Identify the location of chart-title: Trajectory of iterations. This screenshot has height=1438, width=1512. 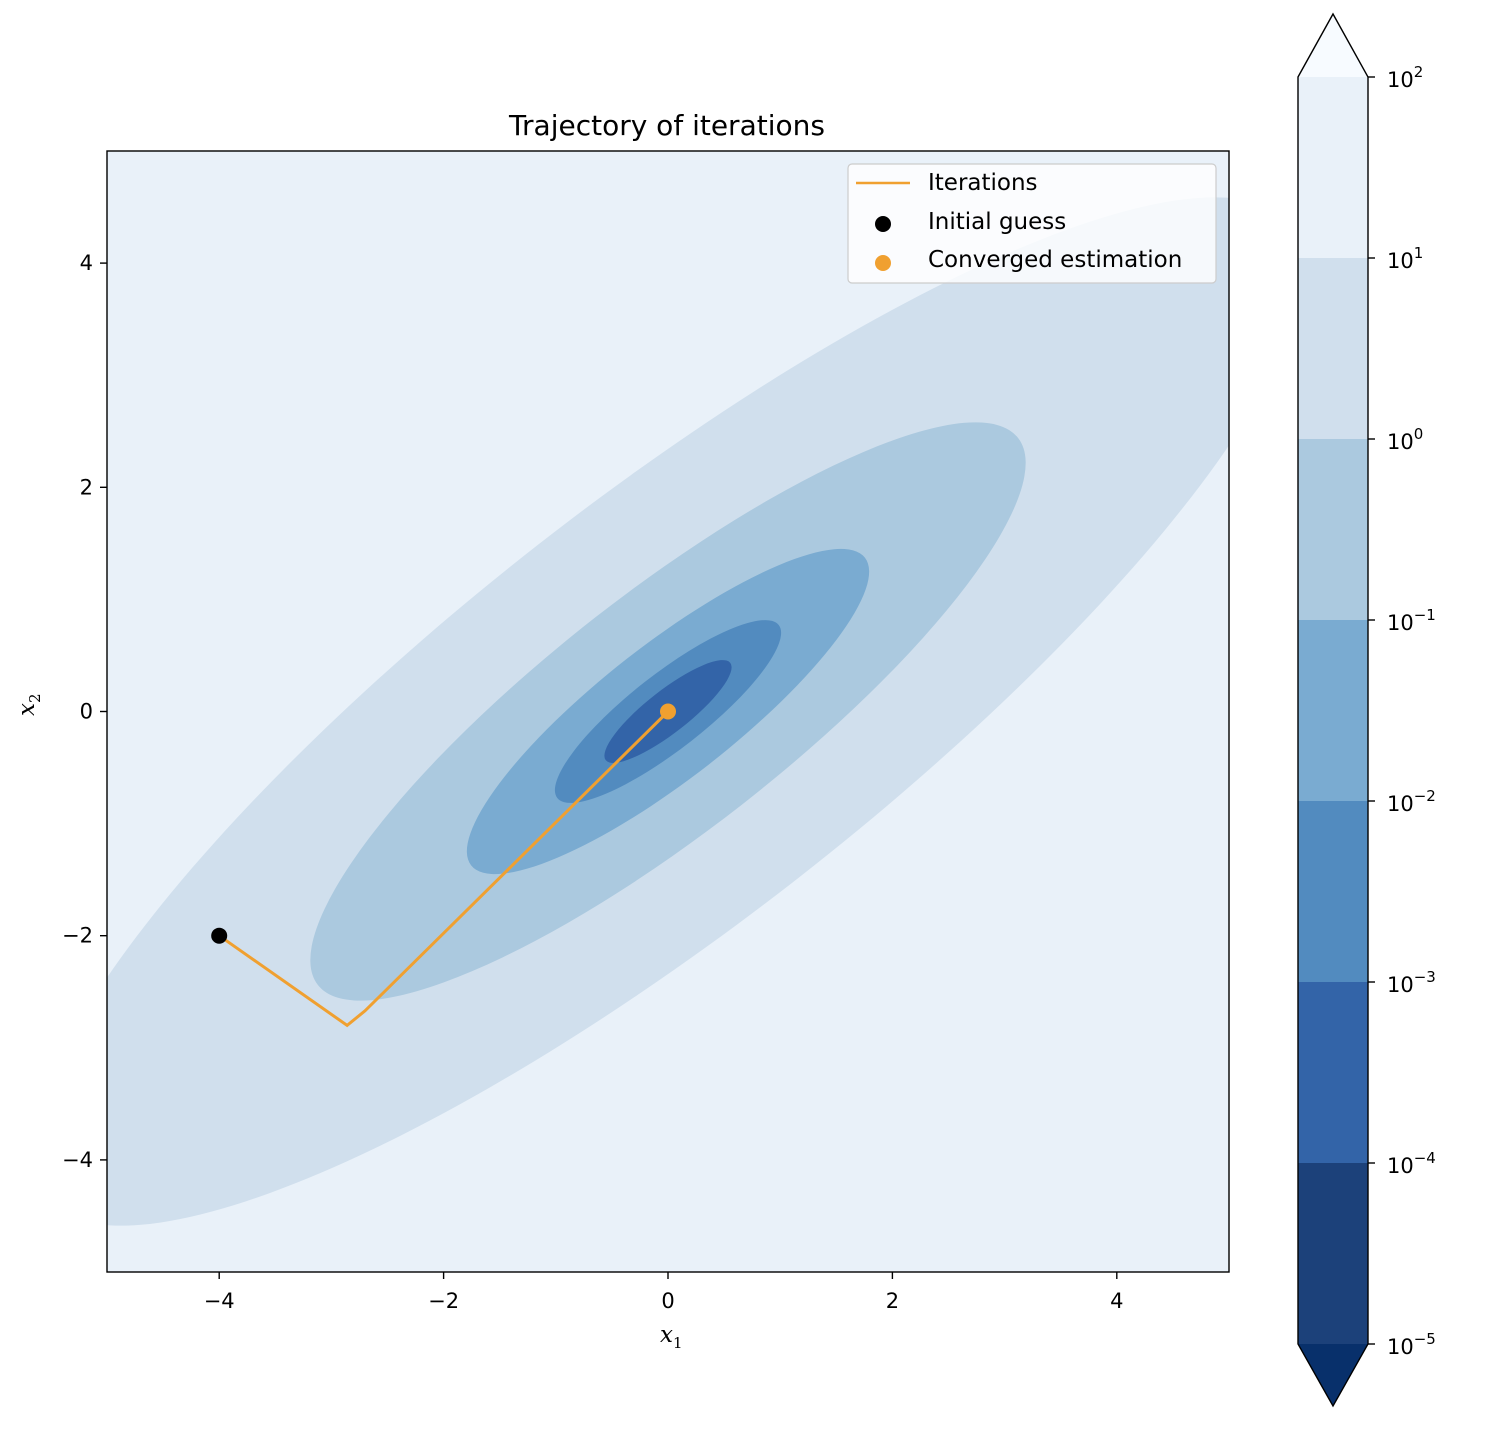
(666, 125).